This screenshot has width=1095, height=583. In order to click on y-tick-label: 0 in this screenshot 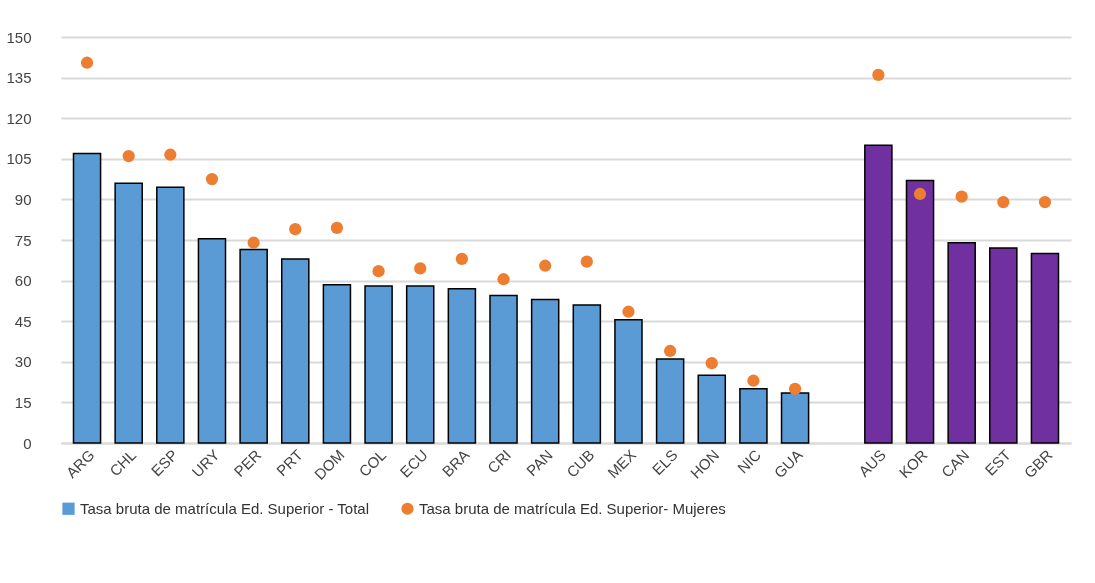, I will do `click(27, 443)`.